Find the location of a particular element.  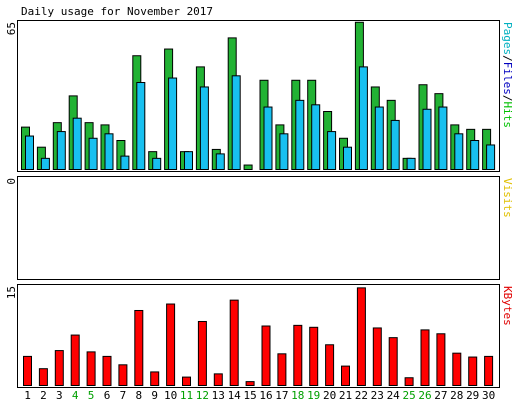

x-tick-label-22: 22 is located at coordinates (361, 395).